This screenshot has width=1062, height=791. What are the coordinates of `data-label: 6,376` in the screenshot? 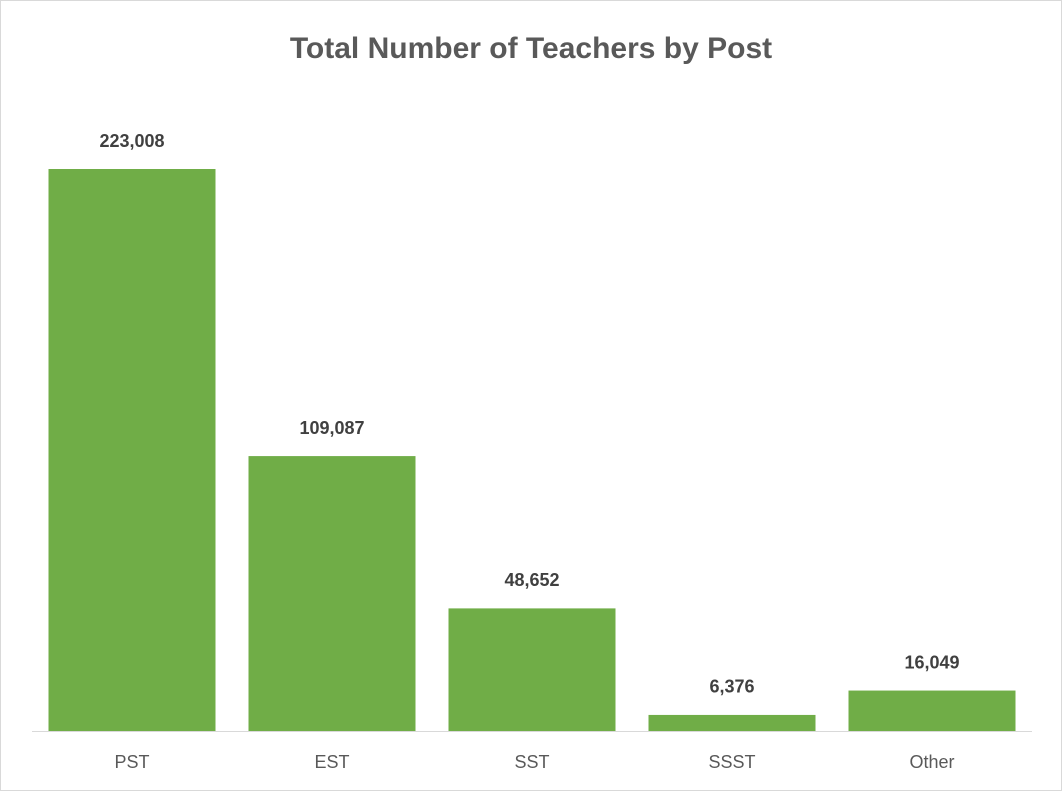 It's located at (731, 687).